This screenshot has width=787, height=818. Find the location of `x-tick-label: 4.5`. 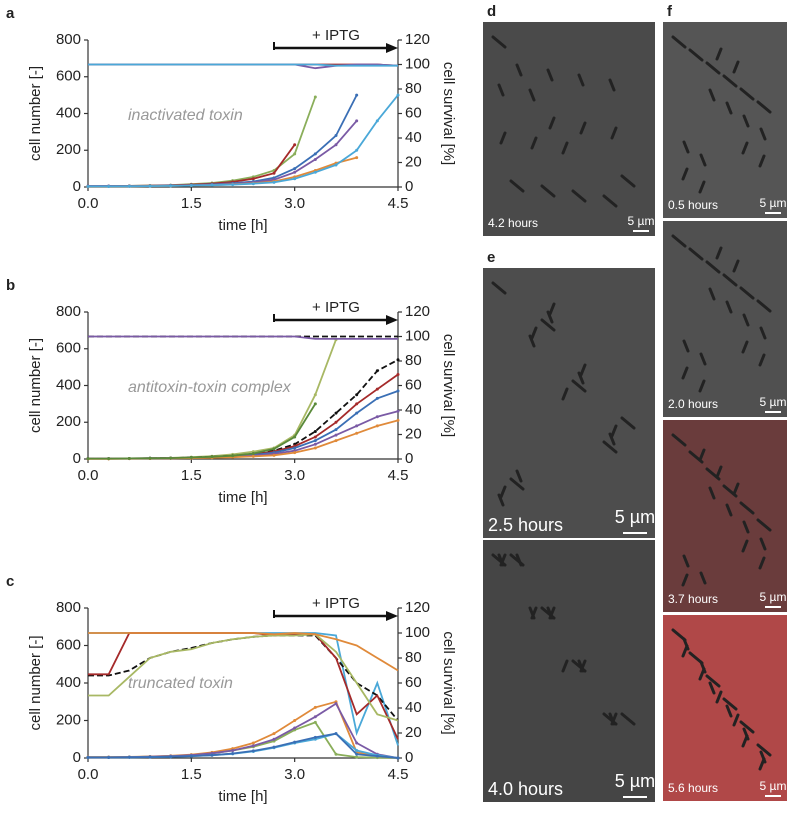

x-tick-label: 4.5 is located at coordinates (398, 203).